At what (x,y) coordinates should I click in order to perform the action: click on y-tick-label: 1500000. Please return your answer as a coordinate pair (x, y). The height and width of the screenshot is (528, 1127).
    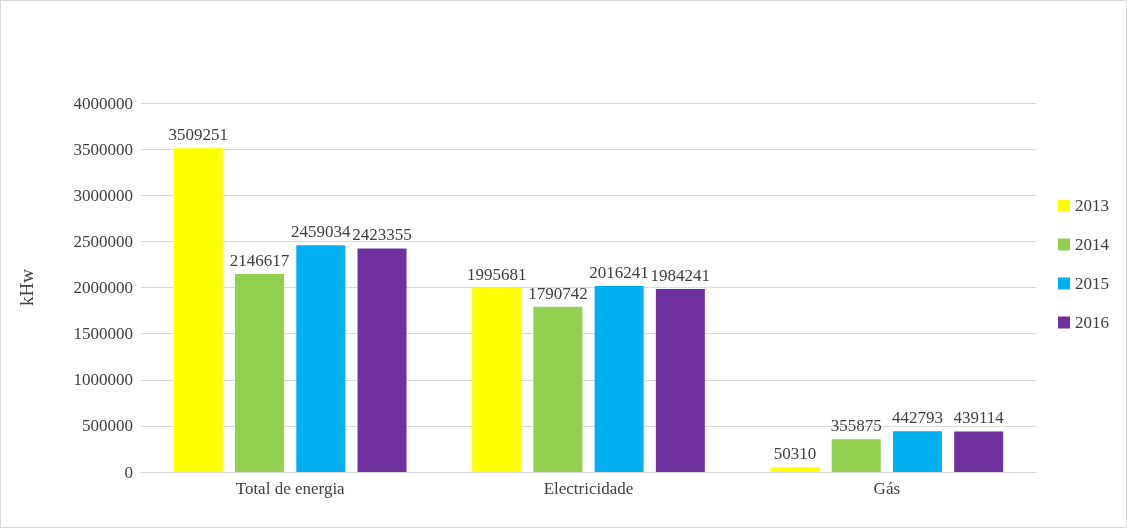
    Looking at the image, I should click on (103, 334).